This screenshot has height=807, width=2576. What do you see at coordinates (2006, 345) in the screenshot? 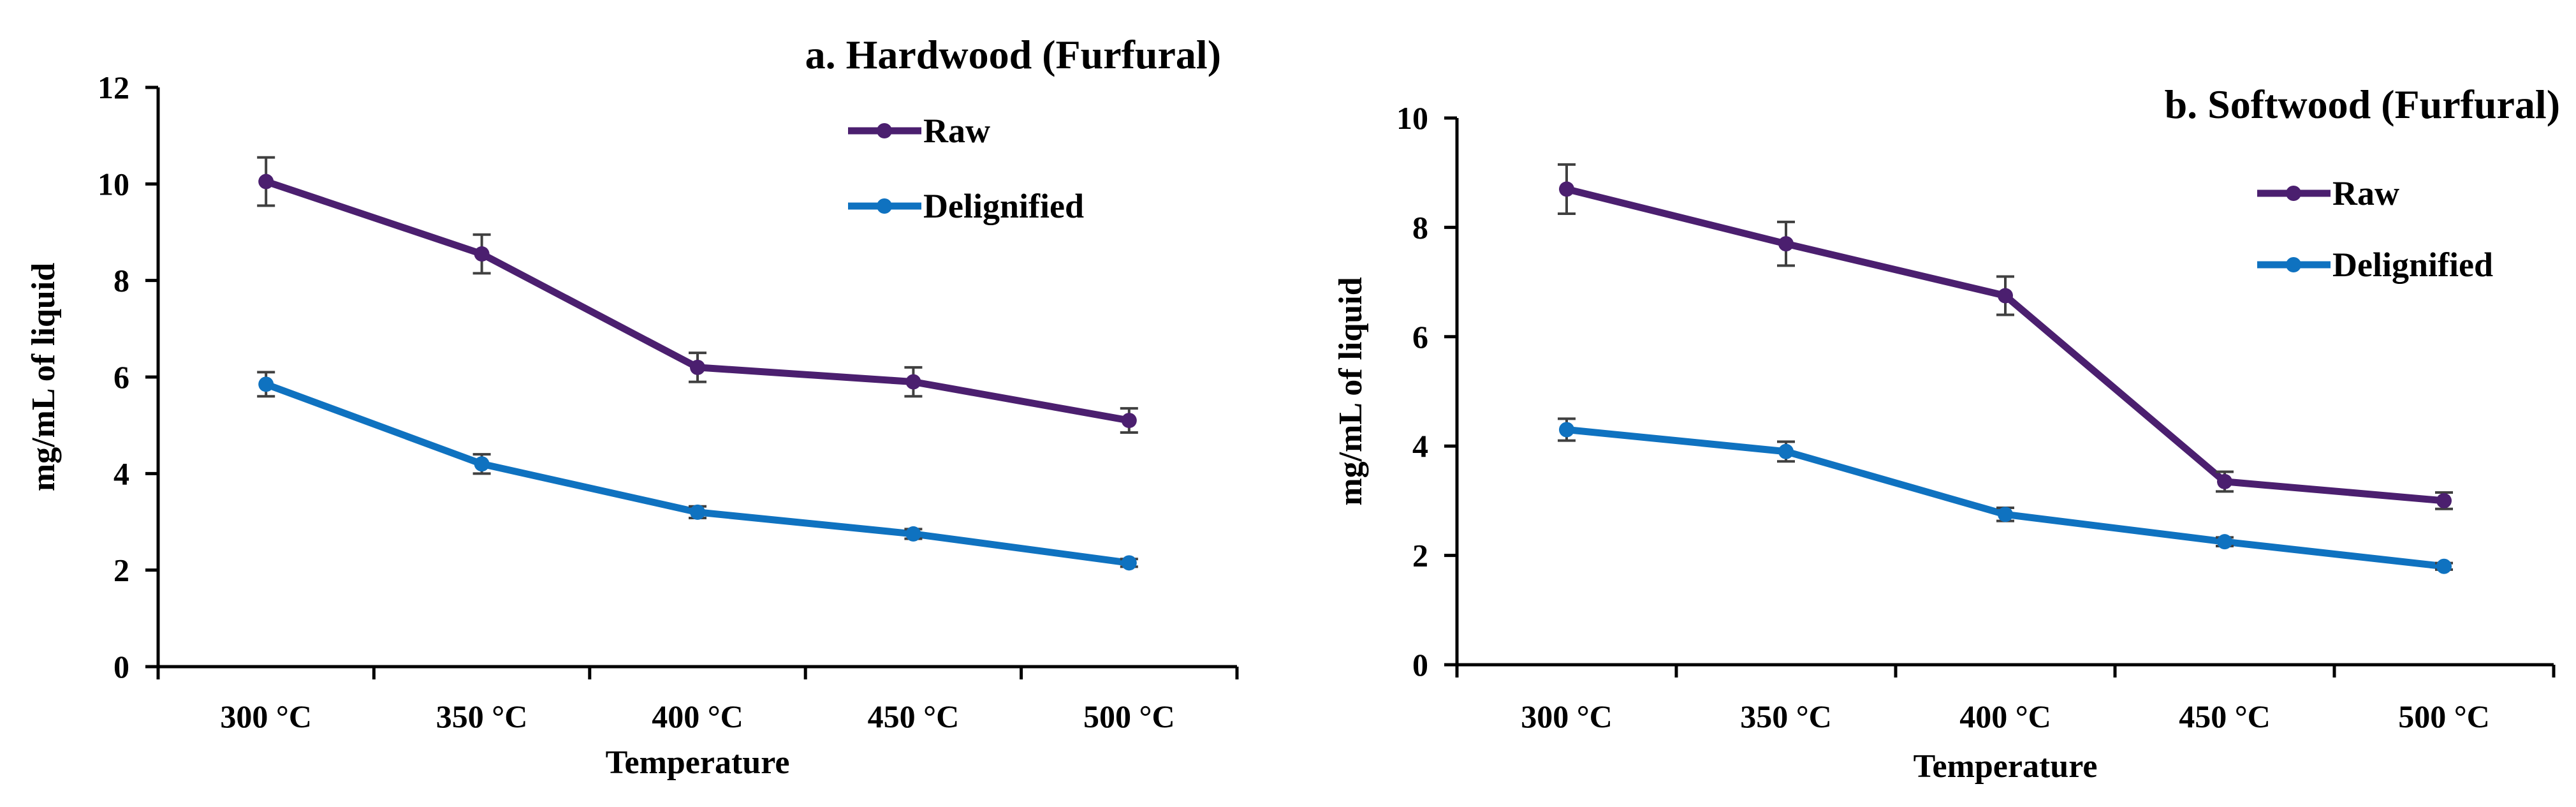
I see `series-line-raw` at bounding box center [2006, 345].